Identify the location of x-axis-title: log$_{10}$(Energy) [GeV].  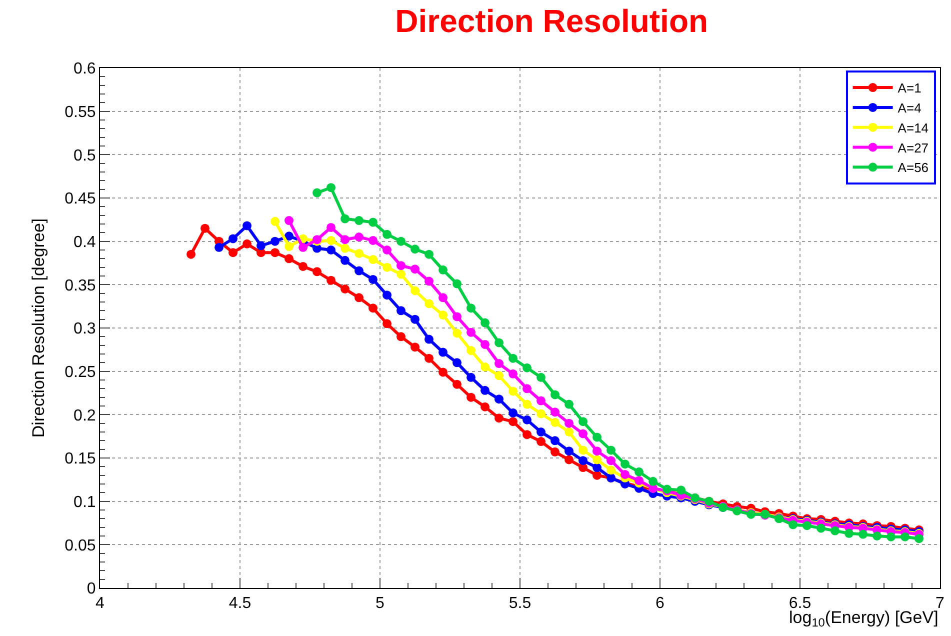
(863, 619).